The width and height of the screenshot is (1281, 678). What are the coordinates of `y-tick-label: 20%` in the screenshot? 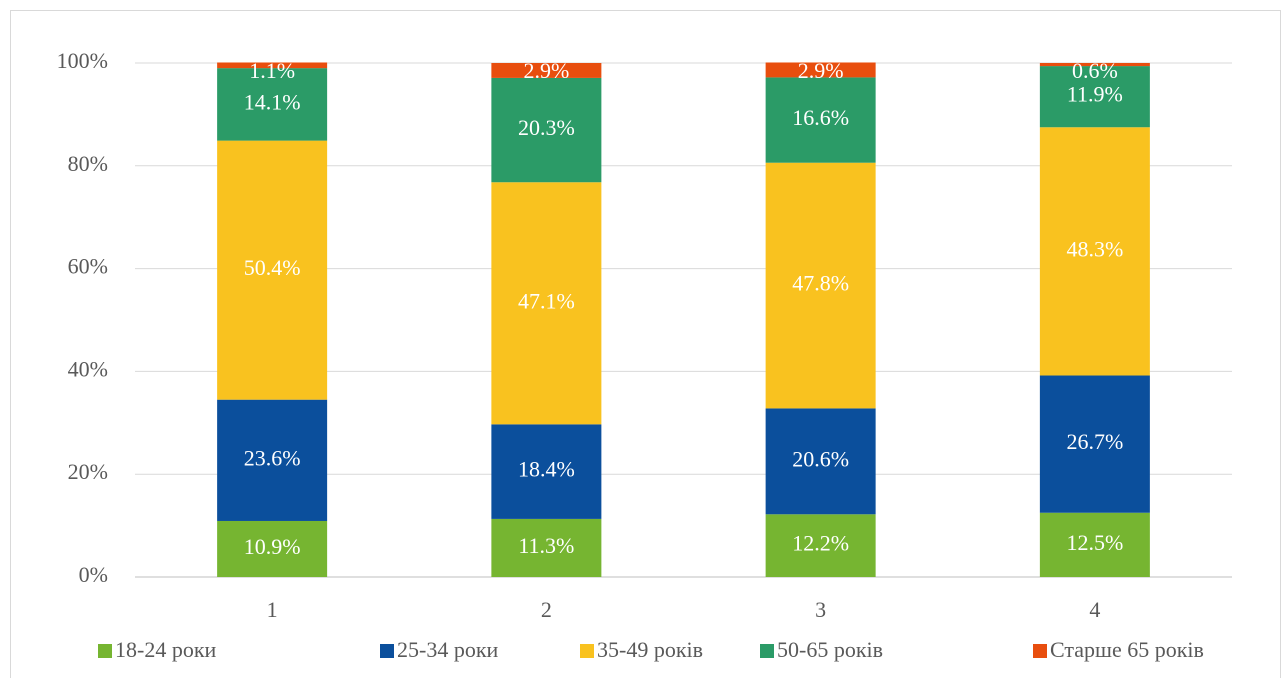 It's located at (88, 471).